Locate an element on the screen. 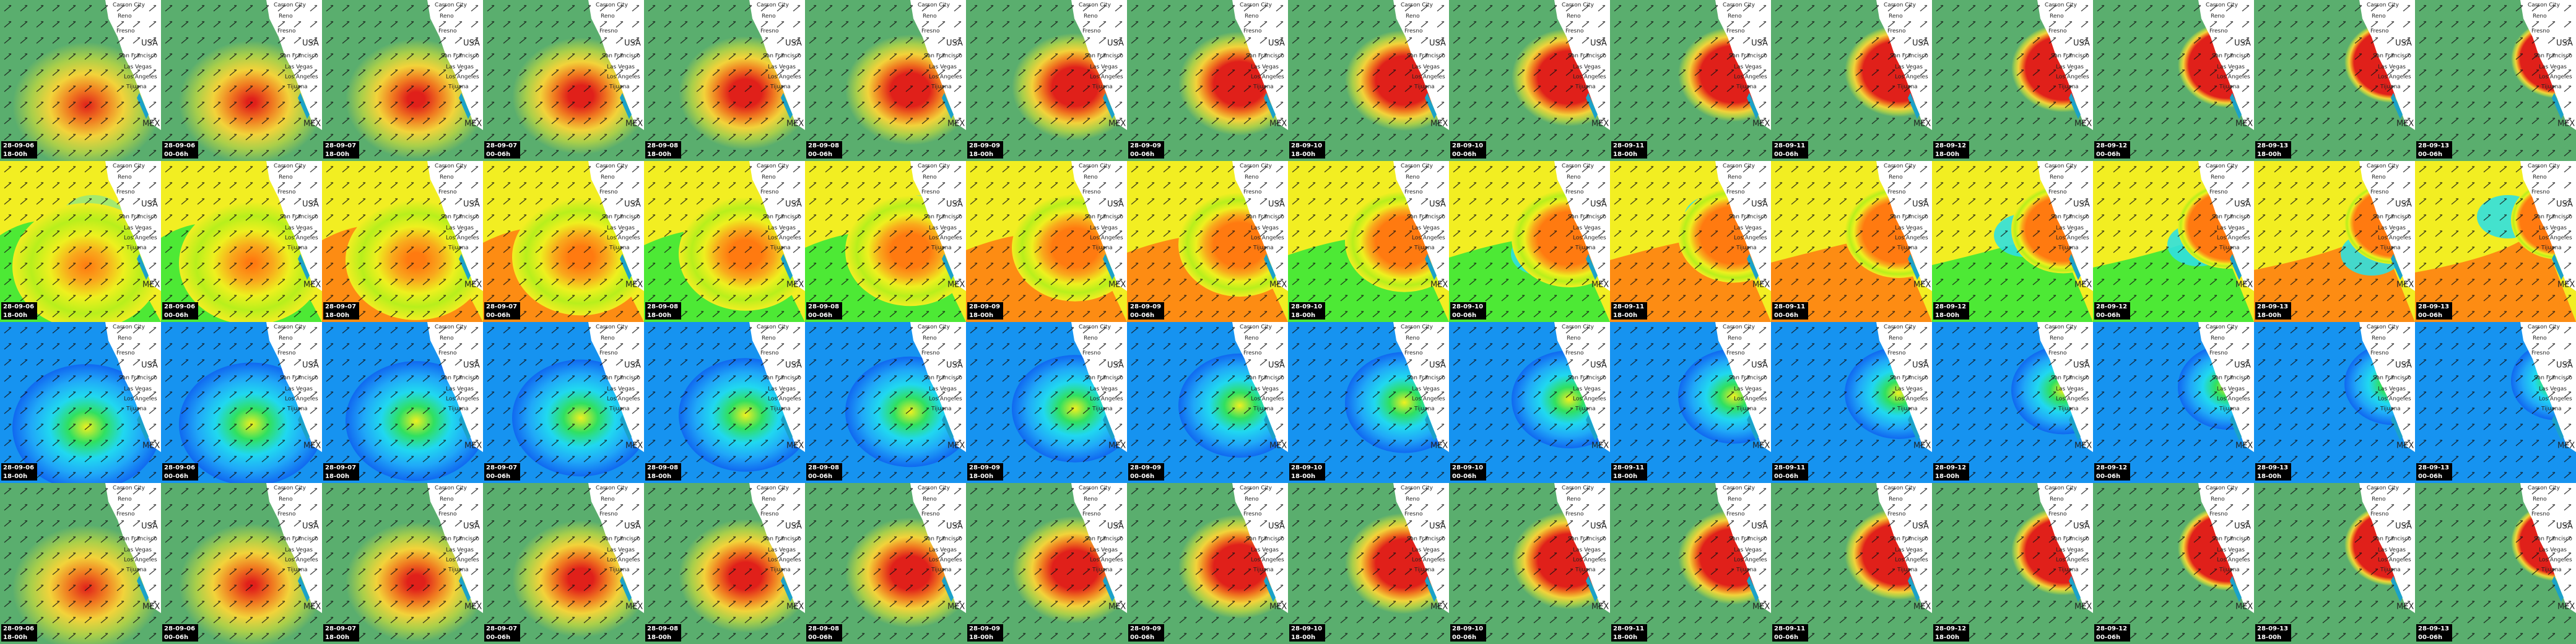 Image resolution: width=2576 pixels, height=644 pixels. date-label: 28-09-07 is located at coordinates (502, 145).